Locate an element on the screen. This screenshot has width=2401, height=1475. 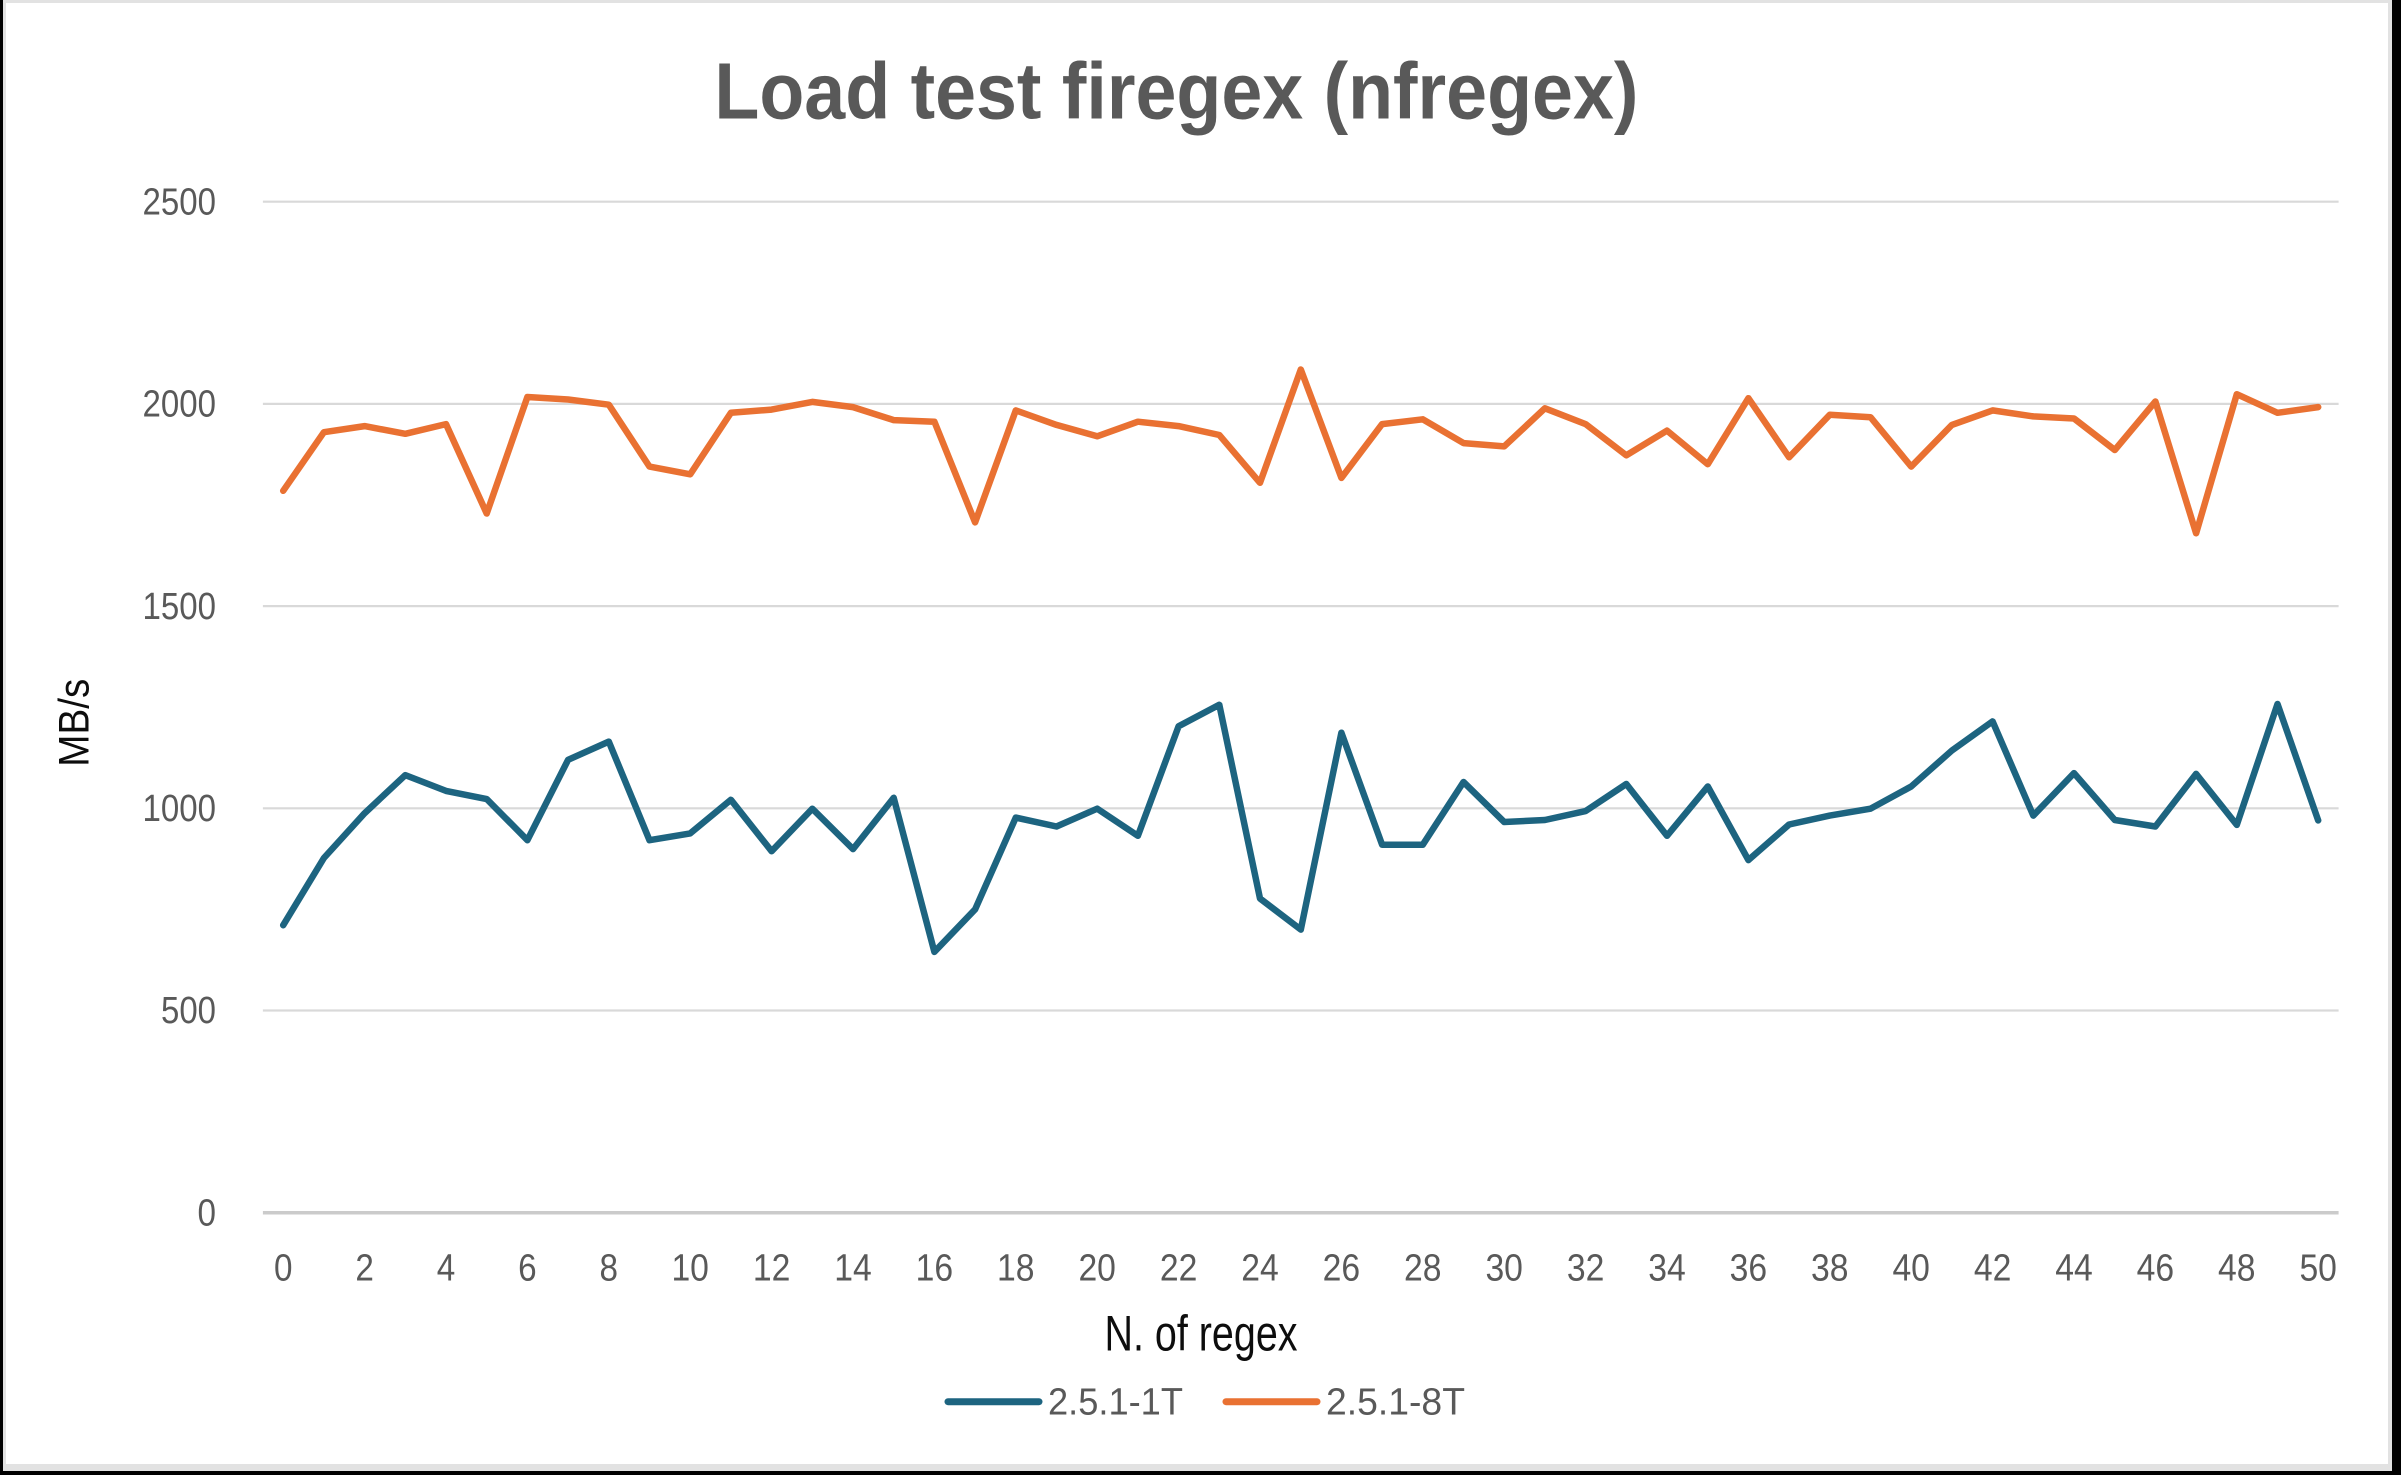
svg-text: 2 is located at coordinates (364, 1268).